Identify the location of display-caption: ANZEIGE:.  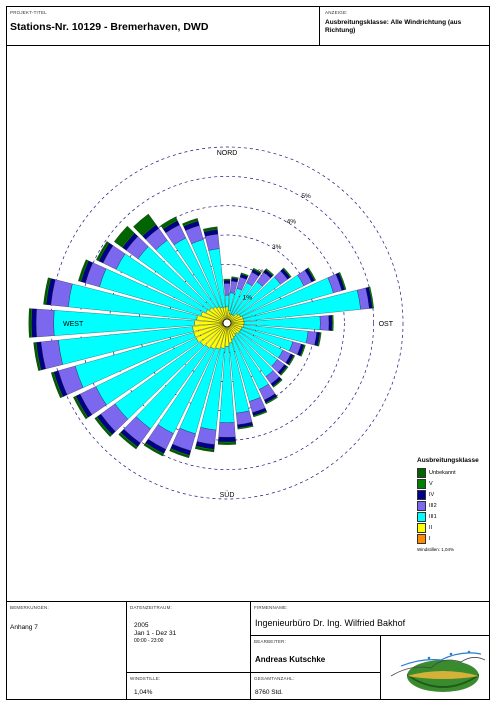
(336, 12).